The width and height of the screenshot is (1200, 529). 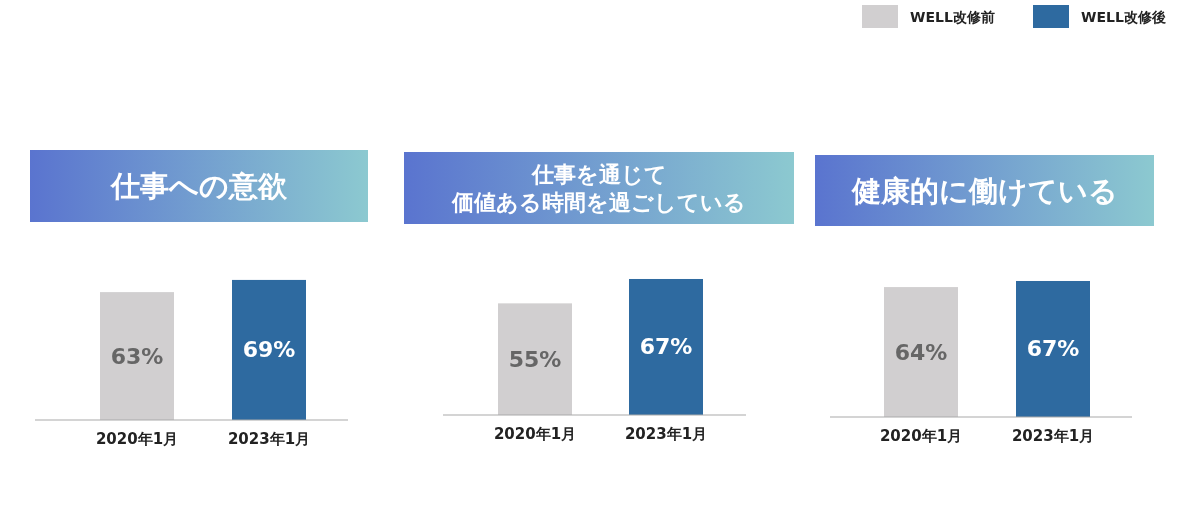 I want to click on data-label: 64%, so click(x=921, y=352).